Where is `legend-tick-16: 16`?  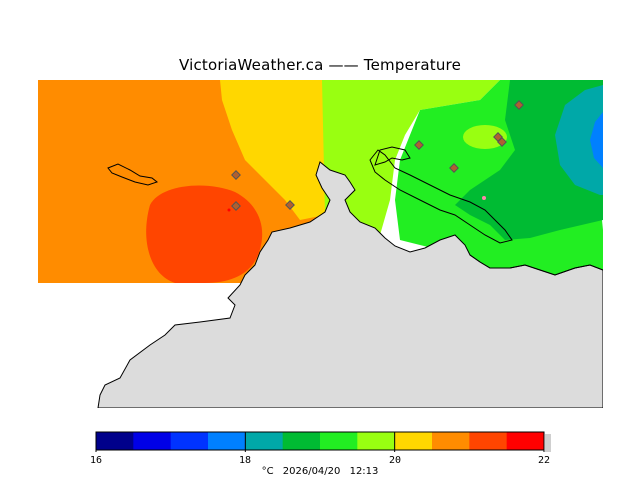 legend-tick-16: 16 is located at coordinates (96, 460).